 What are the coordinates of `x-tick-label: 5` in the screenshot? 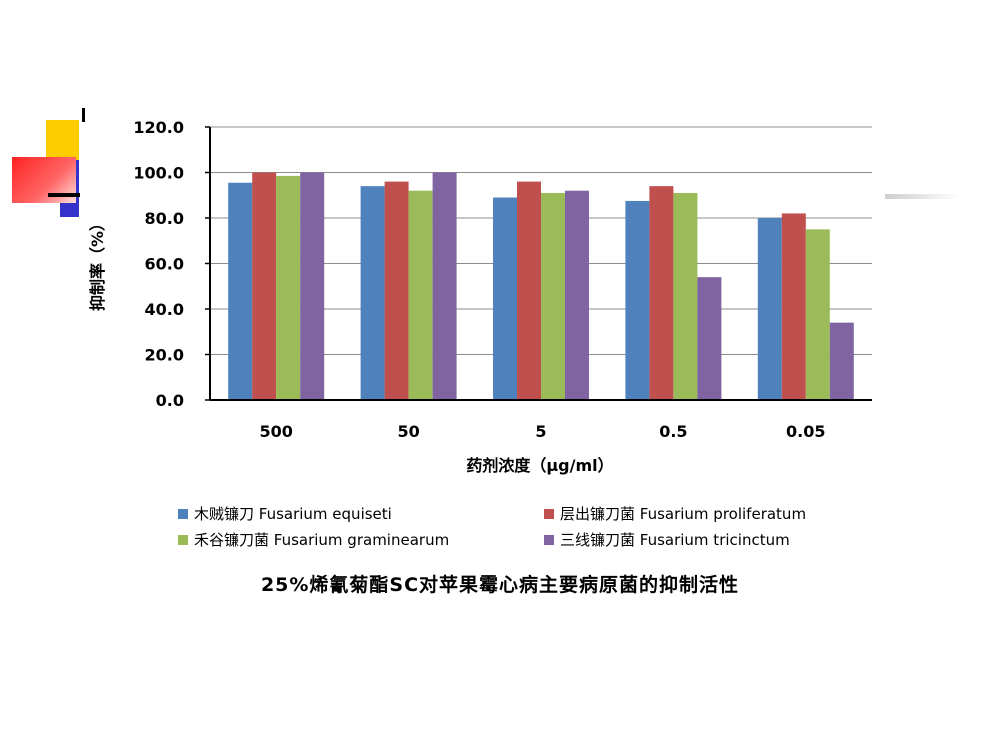 It's located at (540, 431).